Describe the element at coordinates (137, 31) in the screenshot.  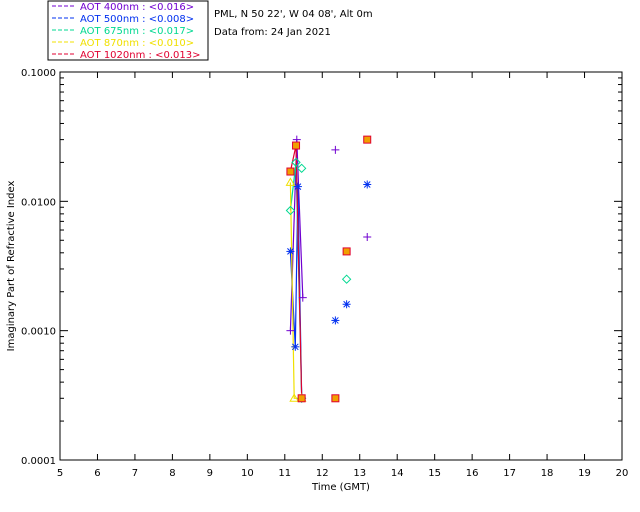
I see `legend-entry: AOT 675nm : <0.017>` at that location.